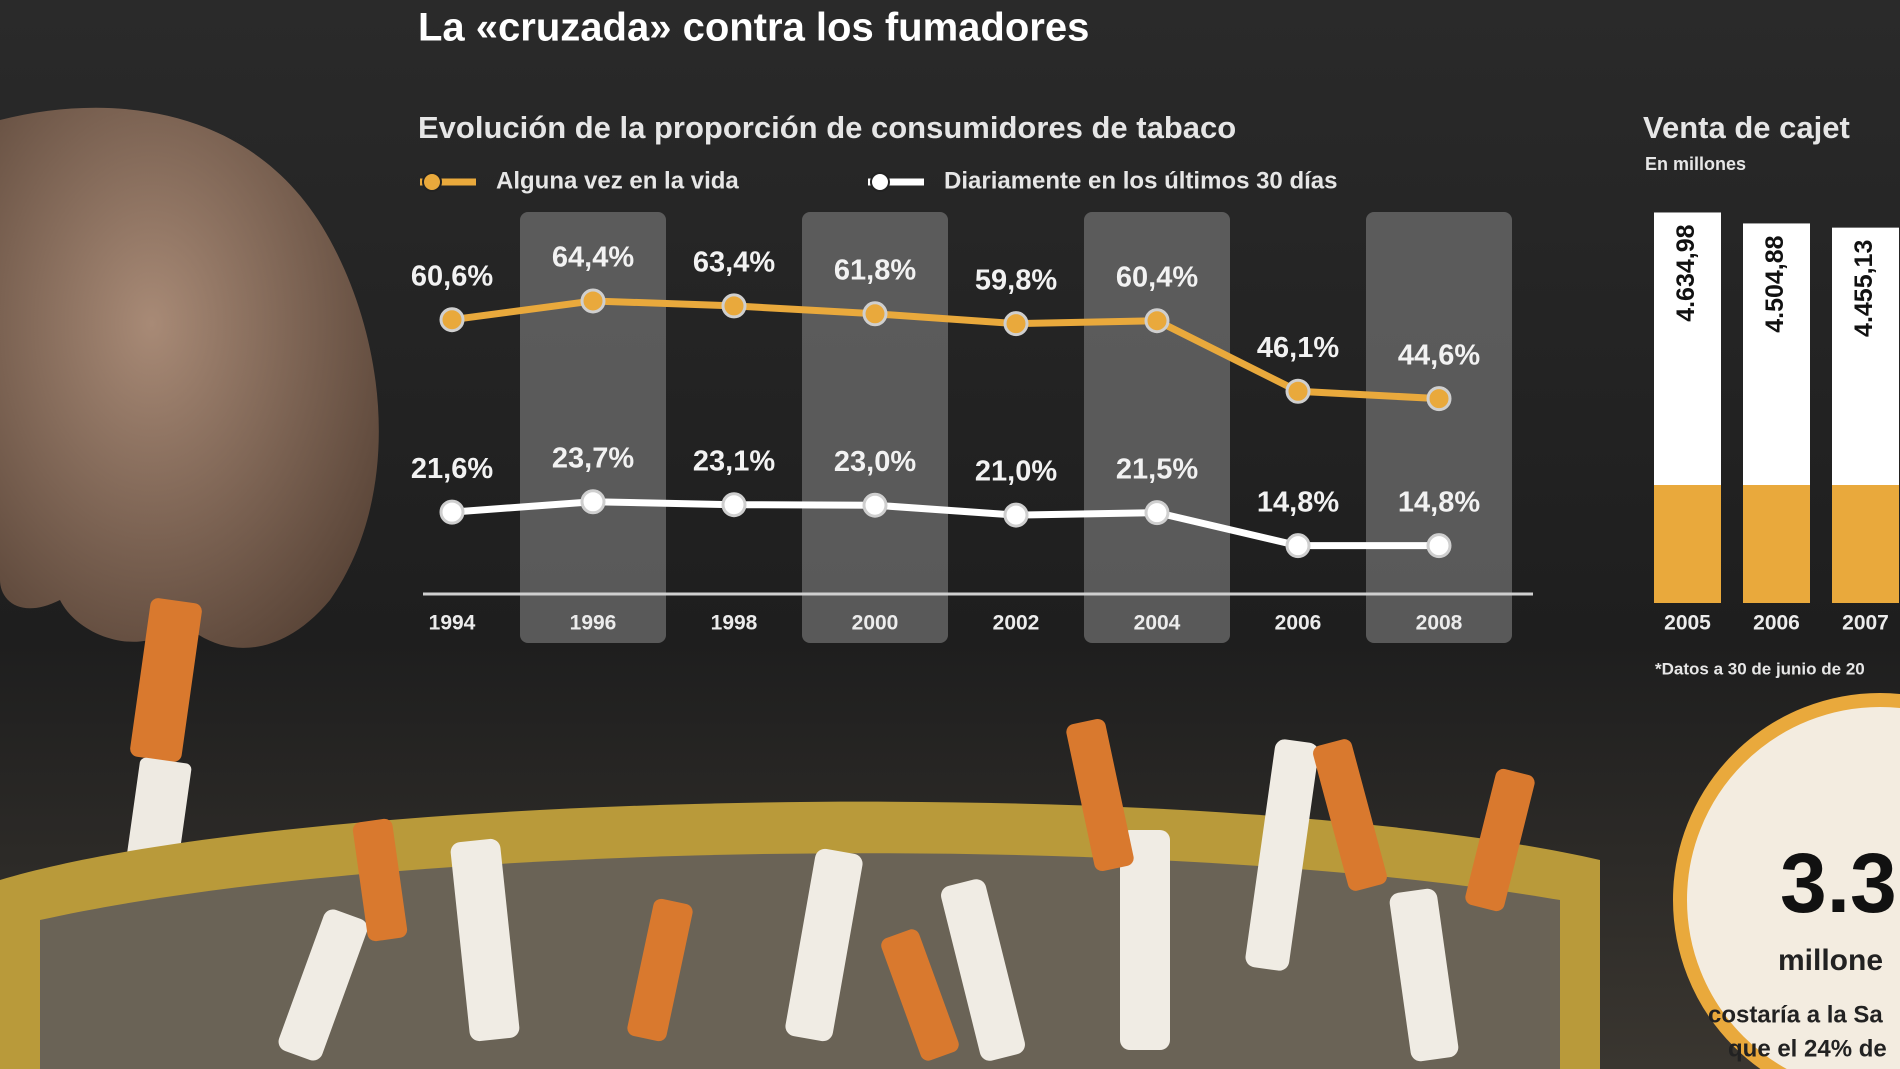 This screenshot has height=1069, width=1900. I want to click on value-label: 4.455,13, so click(1864, 288).